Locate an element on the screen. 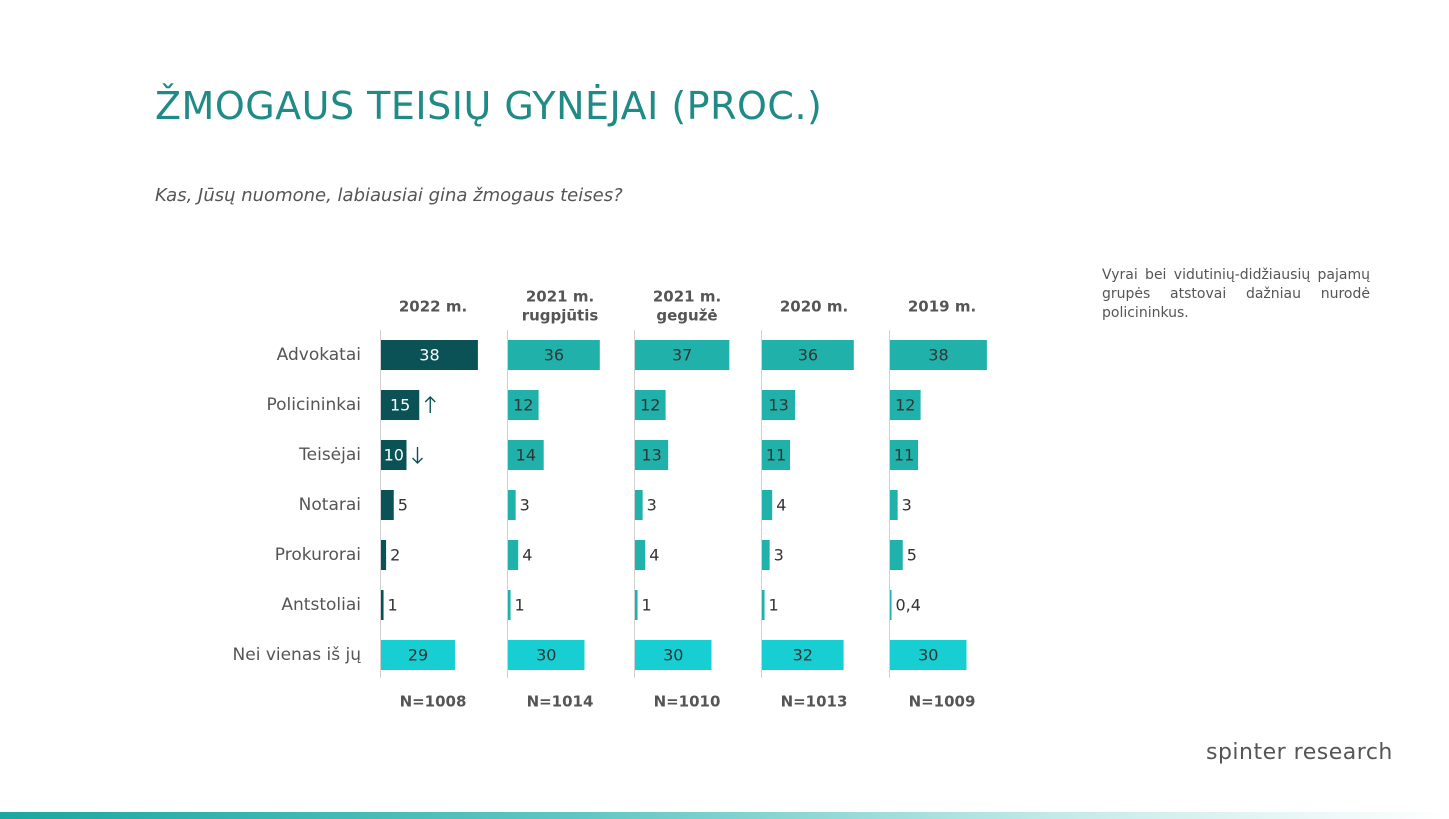 This screenshot has width=1449, height=819. up-arrow-icon is located at coordinates (430, 404).